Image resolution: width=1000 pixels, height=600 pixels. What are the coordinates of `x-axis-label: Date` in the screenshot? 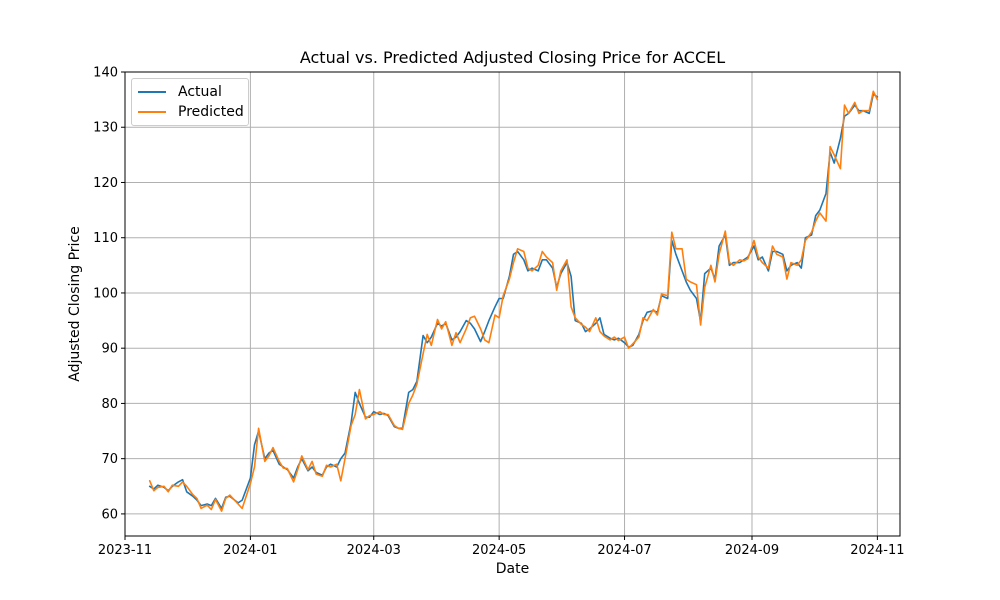 It's located at (512, 569).